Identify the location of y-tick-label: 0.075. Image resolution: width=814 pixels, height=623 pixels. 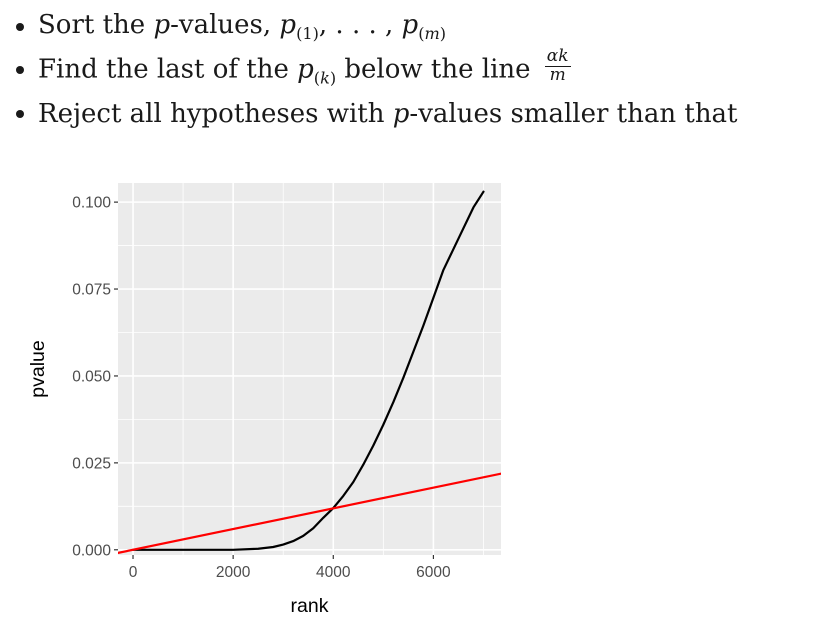
(91, 290).